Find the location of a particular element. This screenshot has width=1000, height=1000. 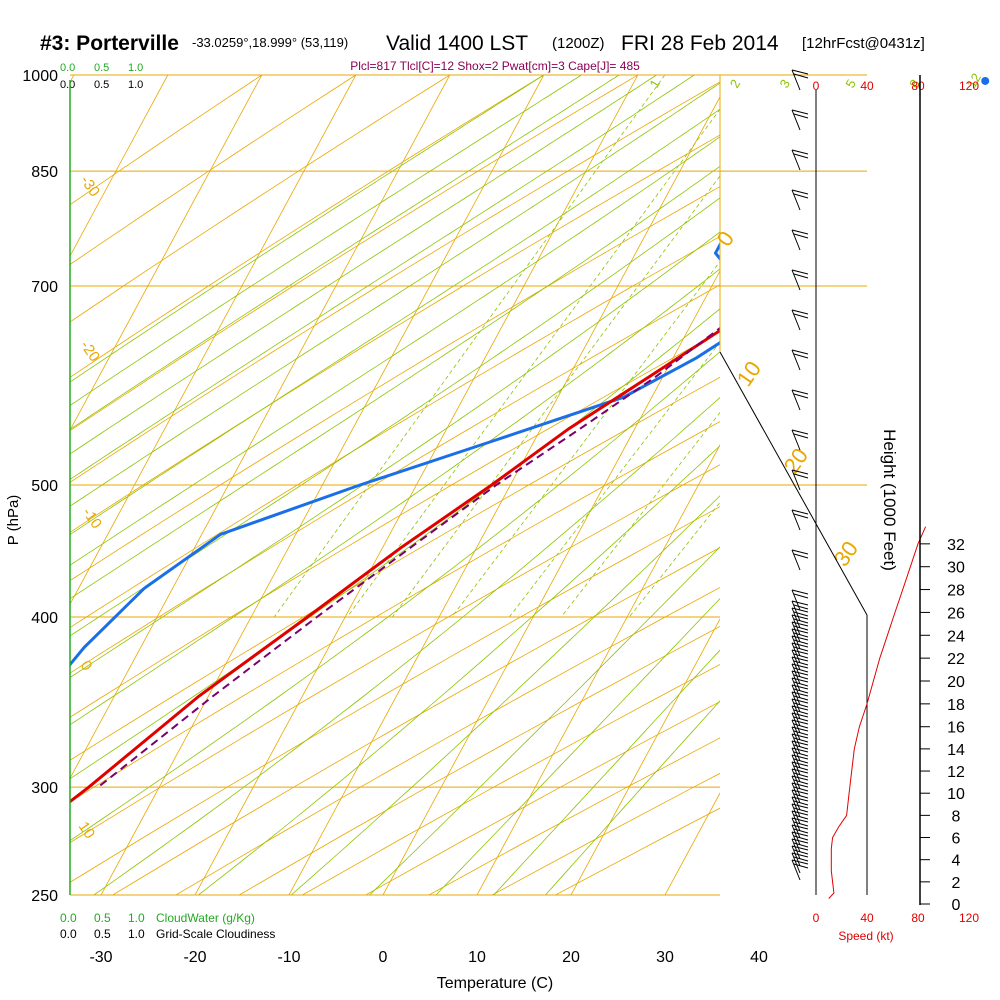

cloud-scale-top-1: 0.5 is located at coordinates (101, 68).